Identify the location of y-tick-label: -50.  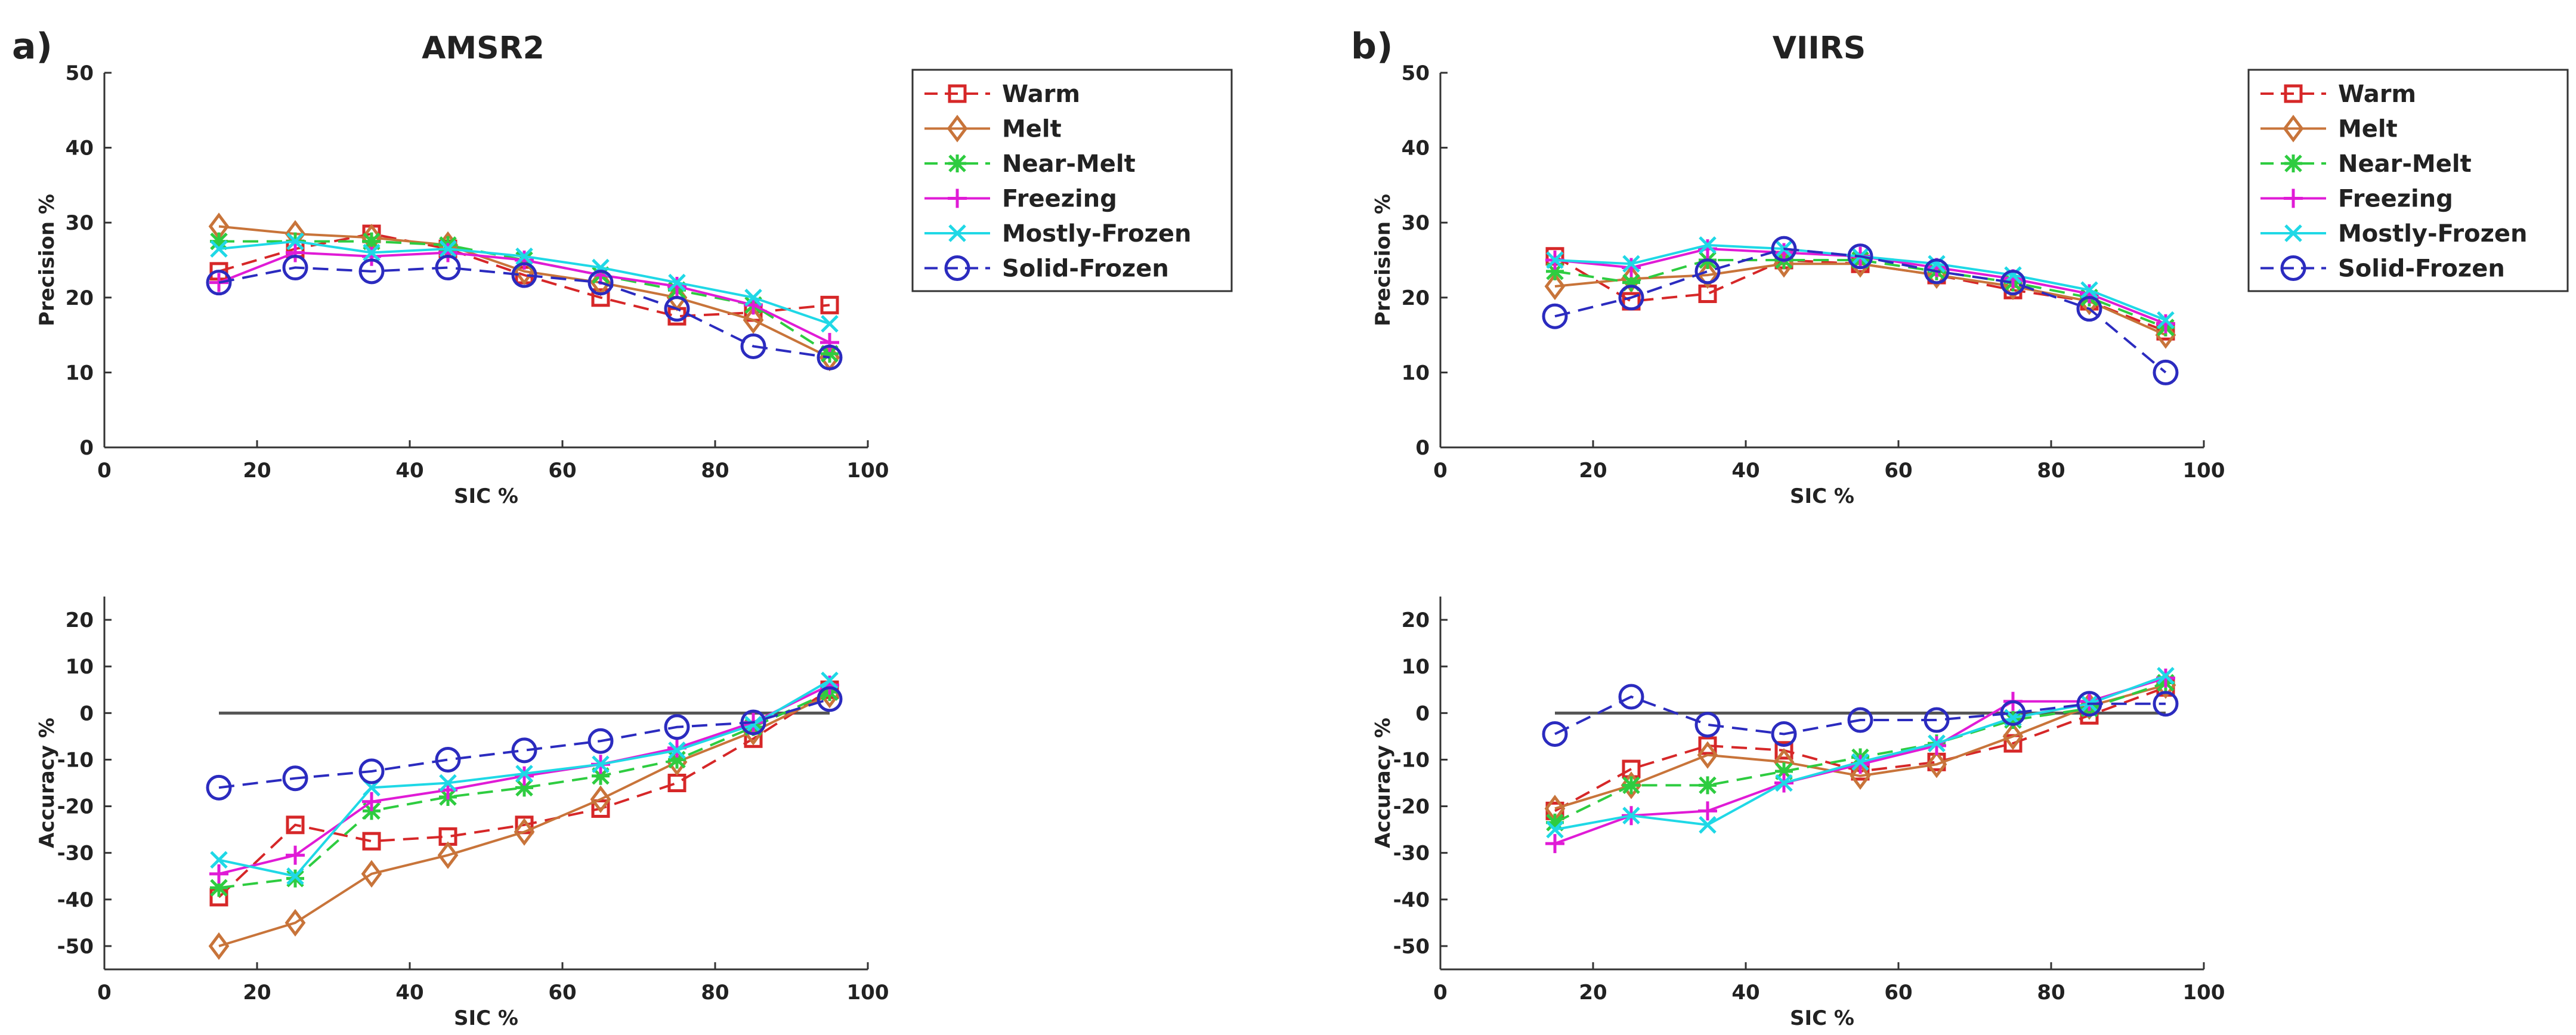
(1411, 947).